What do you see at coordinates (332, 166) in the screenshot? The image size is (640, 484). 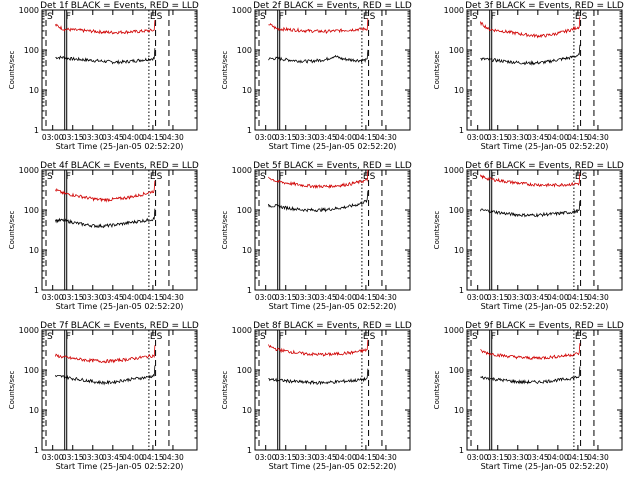 I see `chart-title: Det 5f BLACK = Events, RED = LLD` at bounding box center [332, 166].